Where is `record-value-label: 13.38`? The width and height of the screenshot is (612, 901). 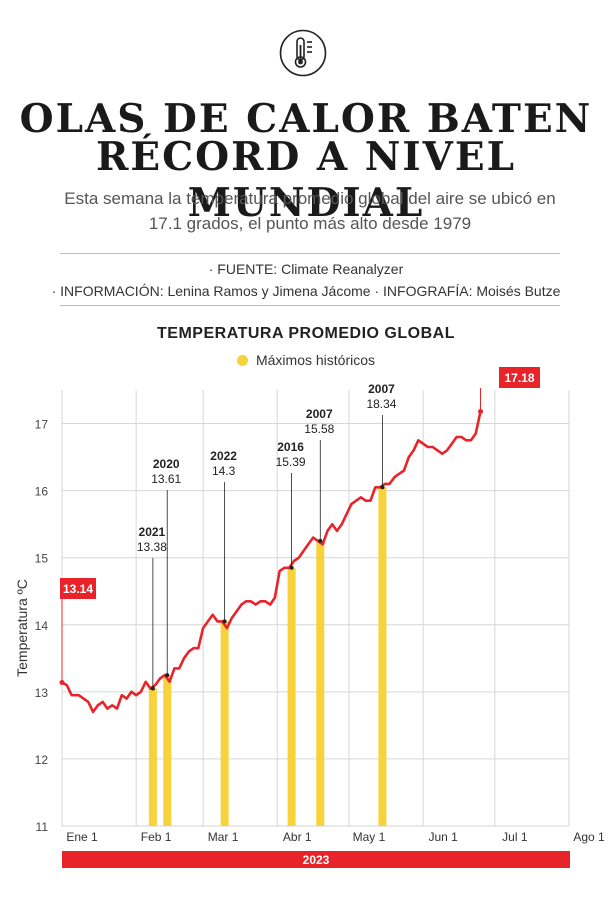
record-value-label: 13.38 is located at coordinates (152, 547).